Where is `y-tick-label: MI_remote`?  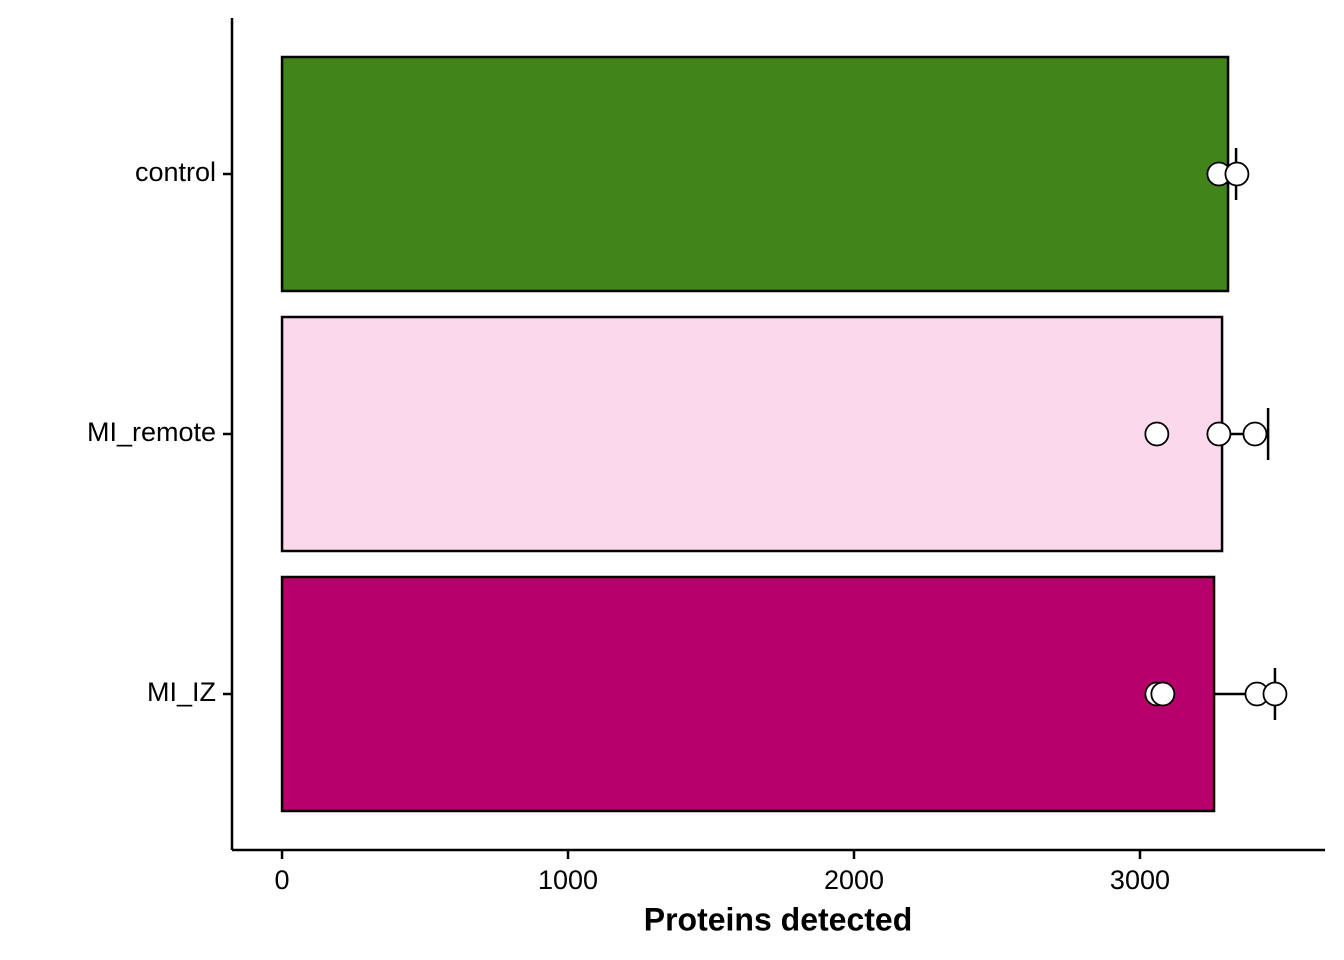
y-tick-label: MI_remote is located at coordinates (151, 432).